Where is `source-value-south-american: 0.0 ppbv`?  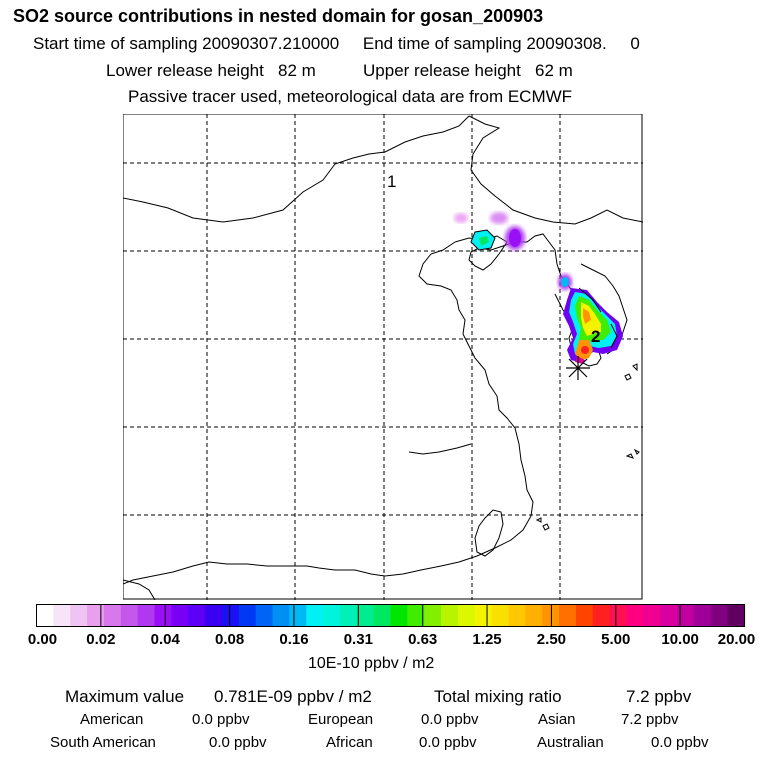
source-value-south-american: 0.0 ppbv is located at coordinates (238, 742).